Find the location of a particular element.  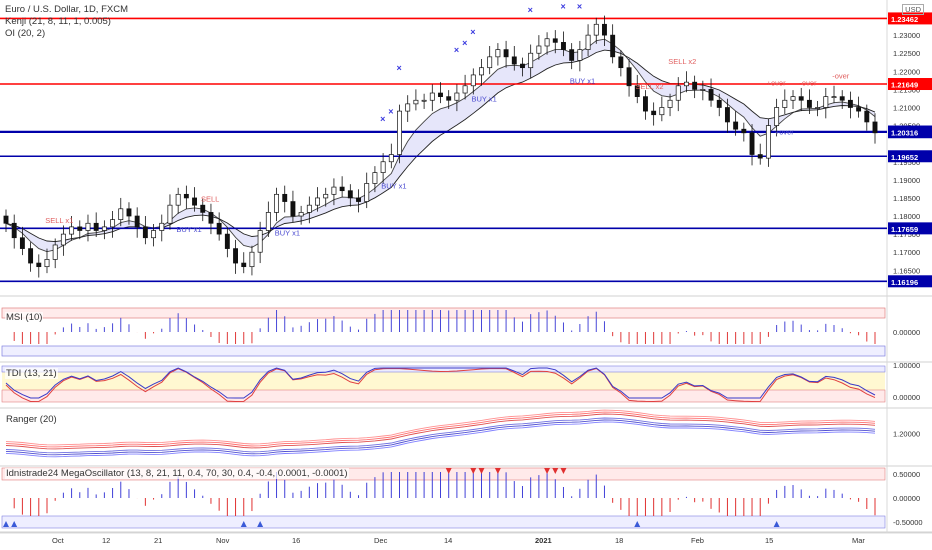

kenji-indicator-label: Kenji (21, 8, 11, 1, 0.005) is located at coordinates (58, 21).